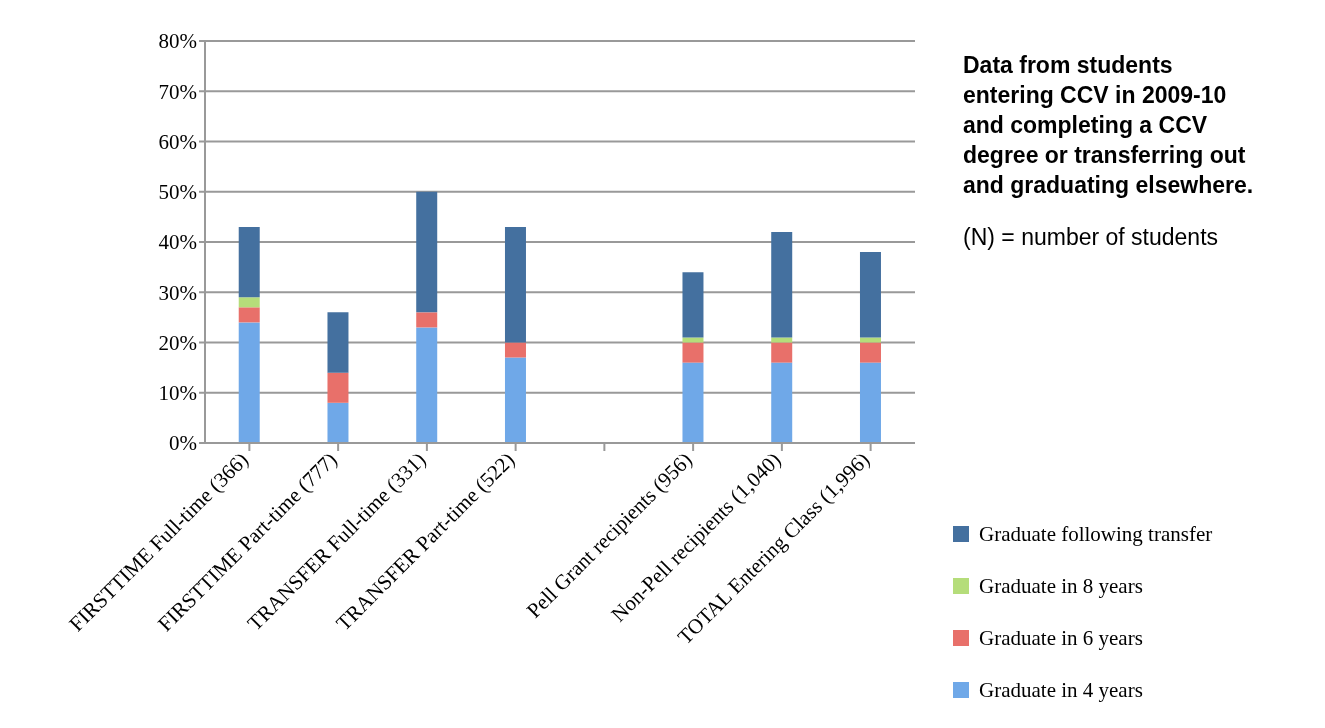  What do you see at coordinates (177, 292) in the screenshot?
I see `y-tick-label: 30%` at bounding box center [177, 292].